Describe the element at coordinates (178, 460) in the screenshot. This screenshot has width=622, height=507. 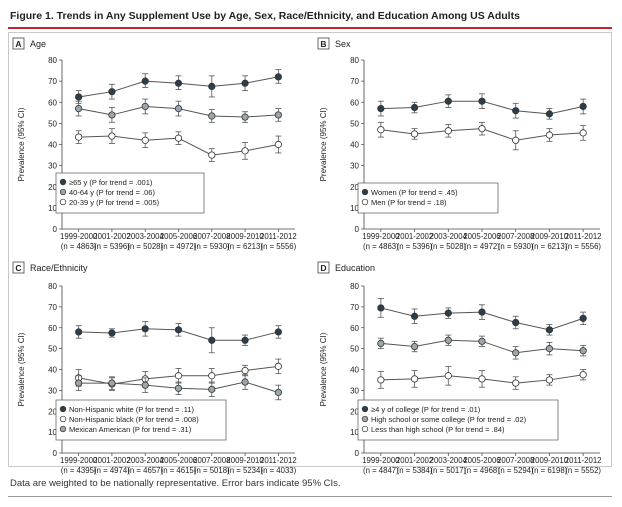
I see `x-tick-label: 2005-2006` at that location.